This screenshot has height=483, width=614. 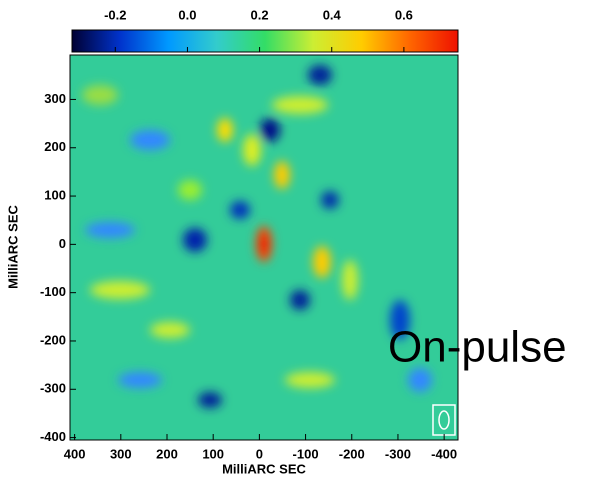 I want to click on x-tick-label: 200, so click(x=167, y=453).